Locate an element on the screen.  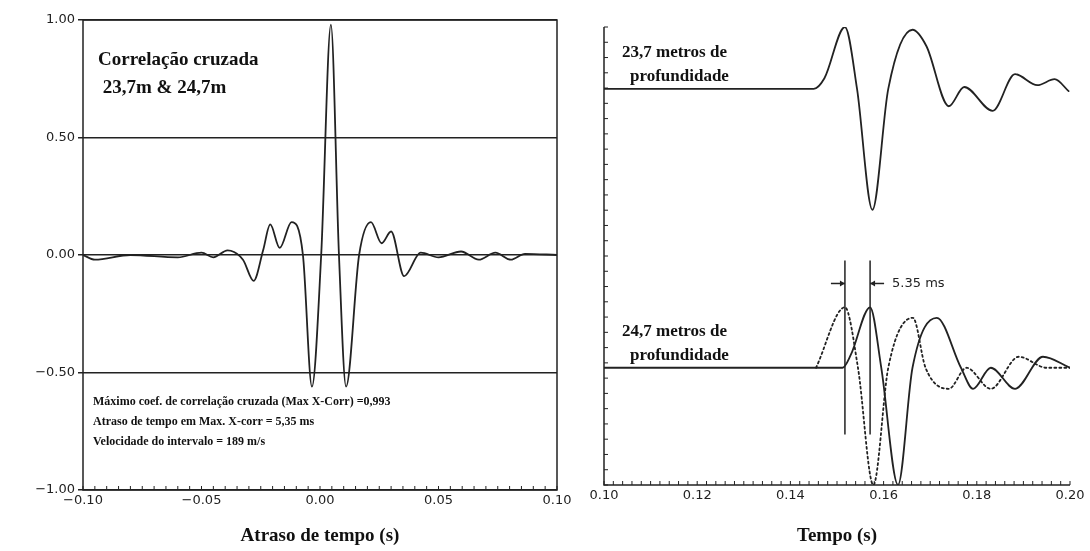
x-tick-label: 0.12 is located at coordinates (697, 495).